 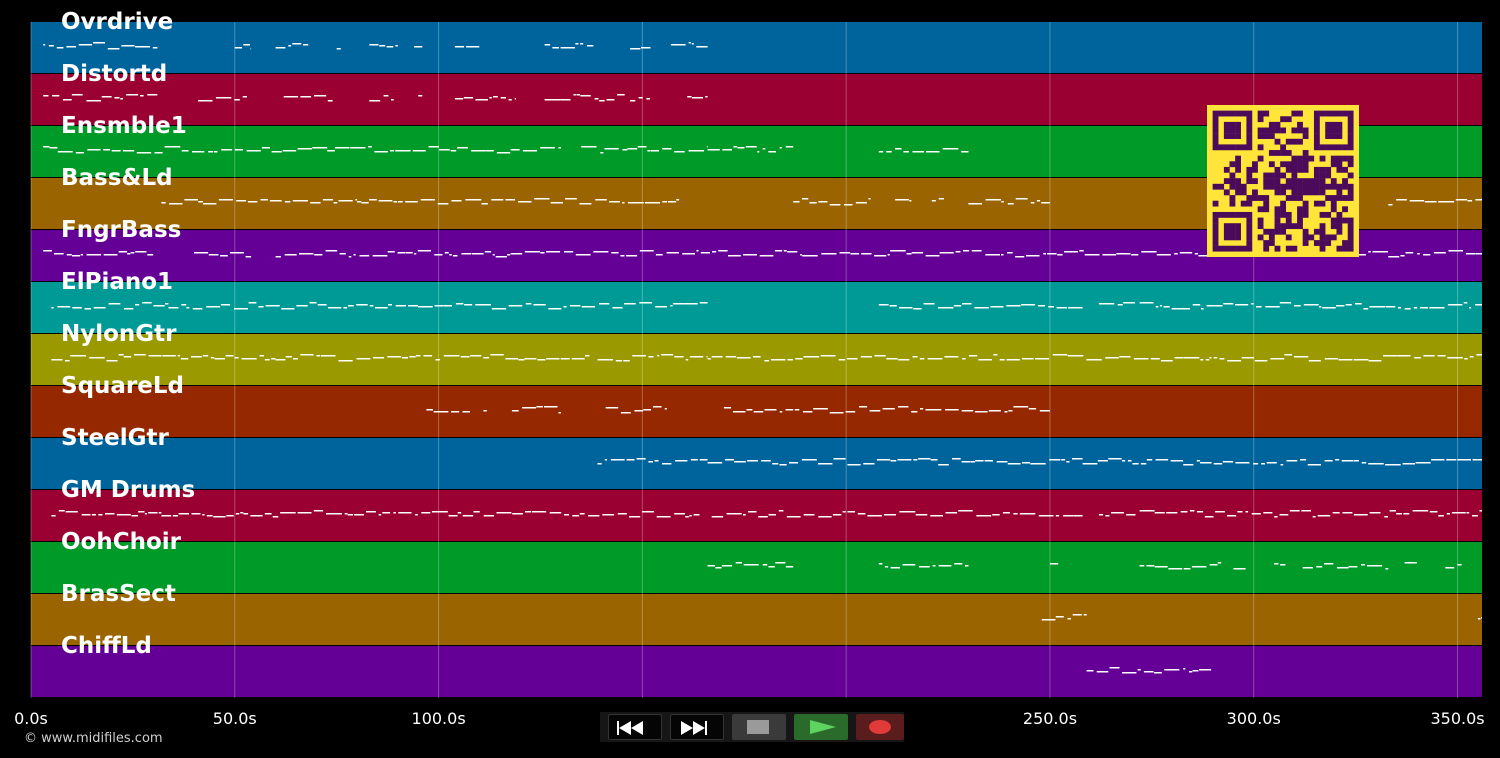 I want to click on record-button, so click(x=880, y=727).